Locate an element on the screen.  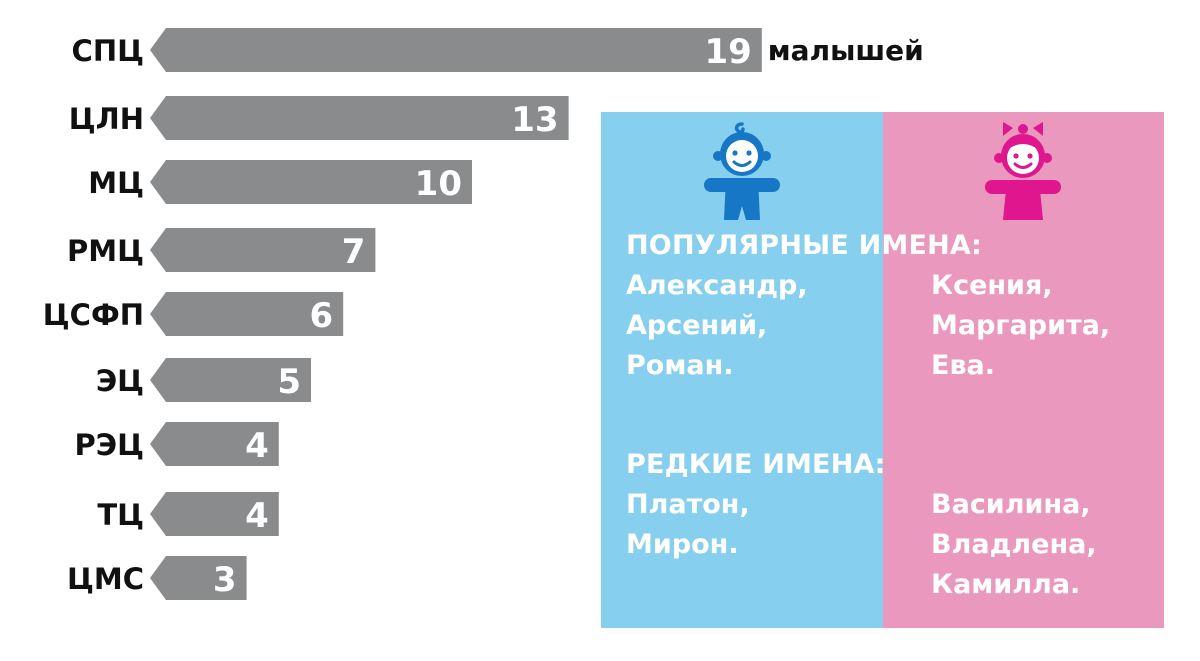
category-label-1: СПЦ is located at coordinates (108, 51).